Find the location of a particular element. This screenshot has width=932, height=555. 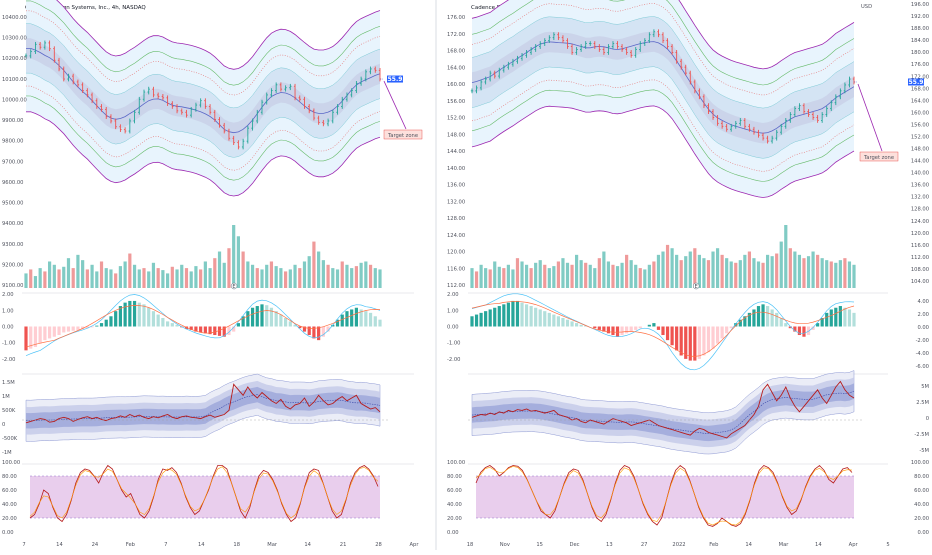

x-tick-label: 27 is located at coordinates (644, 545).